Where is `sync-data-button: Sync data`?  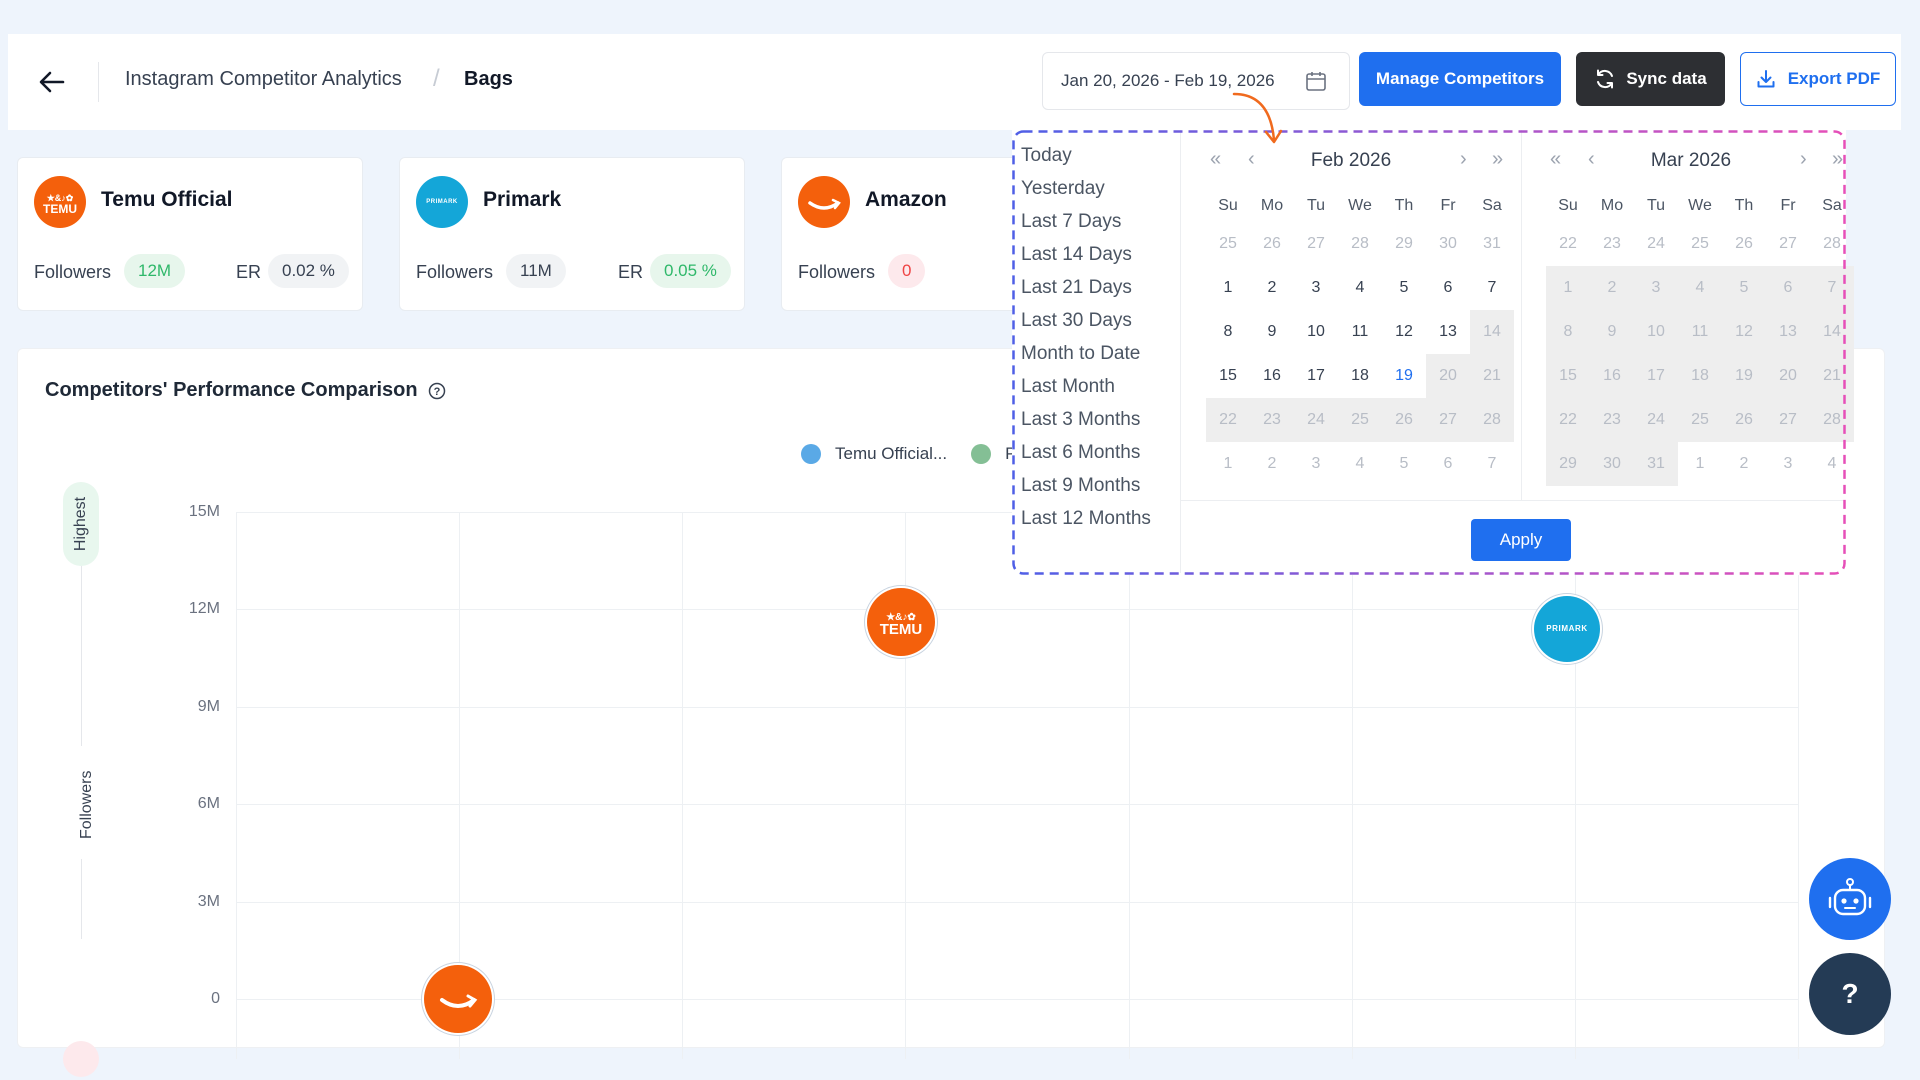
sync-data-button: Sync data is located at coordinates (1650, 79).